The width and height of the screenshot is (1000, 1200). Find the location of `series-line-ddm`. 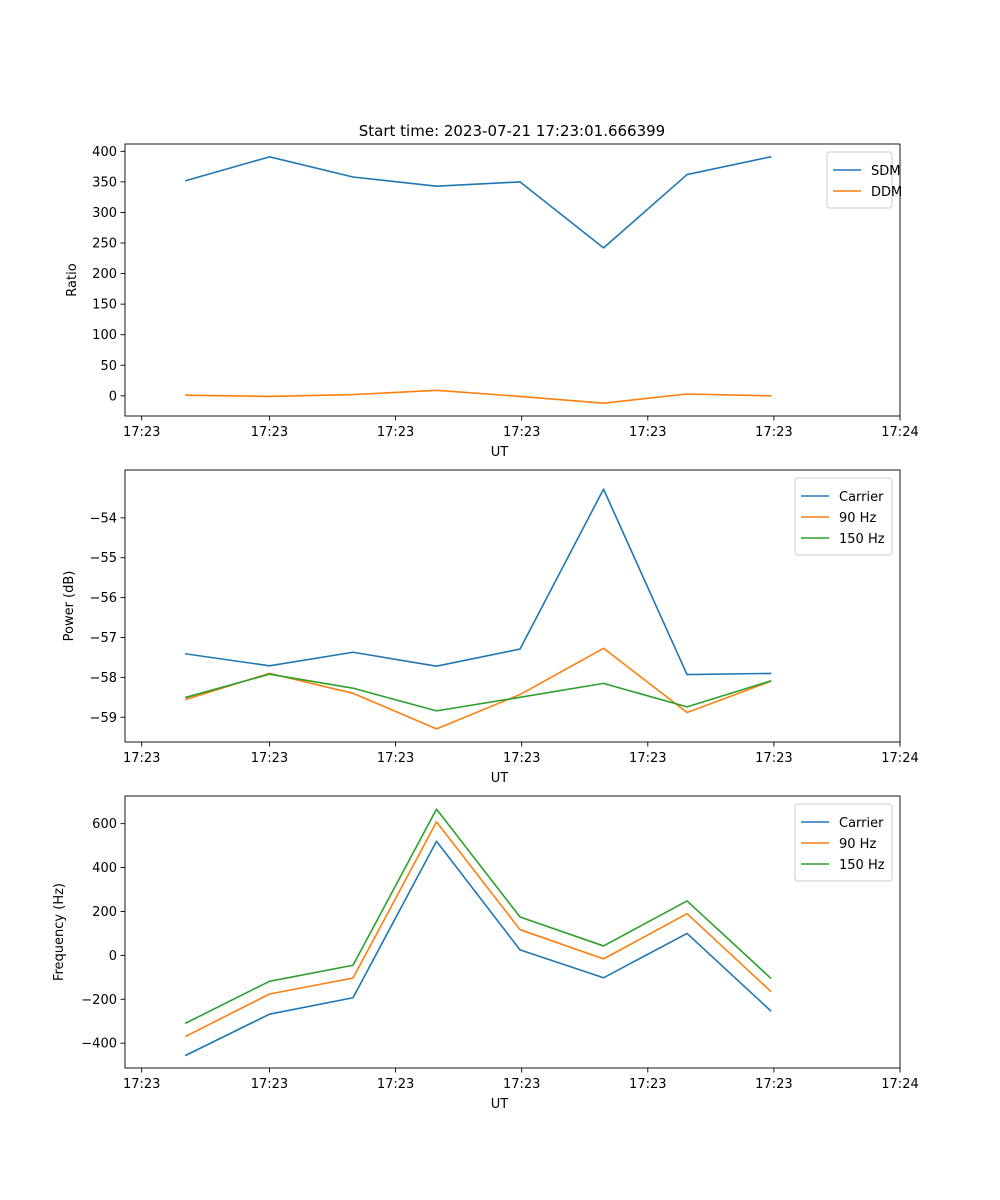

series-line-ddm is located at coordinates (478, 396).